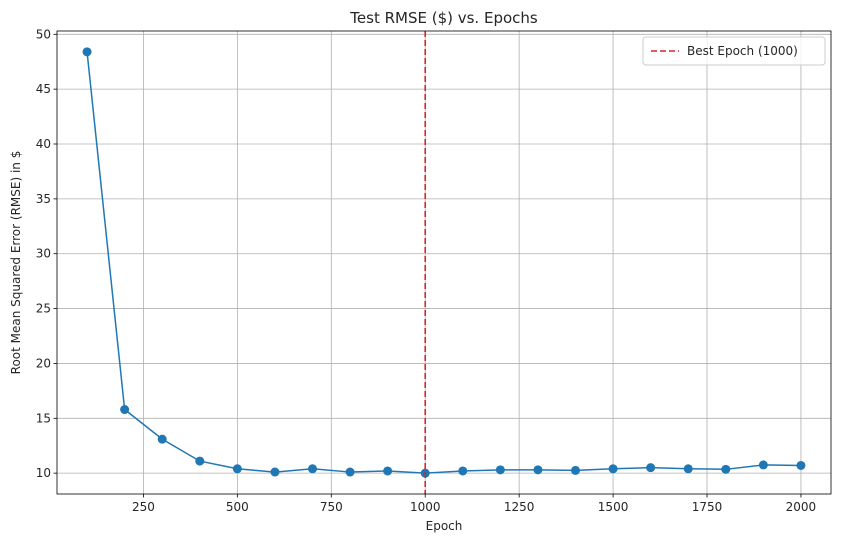 Image resolution: width=841 pixels, height=547 pixels. I want to click on x-tick-label: 2000, so click(801, 507).